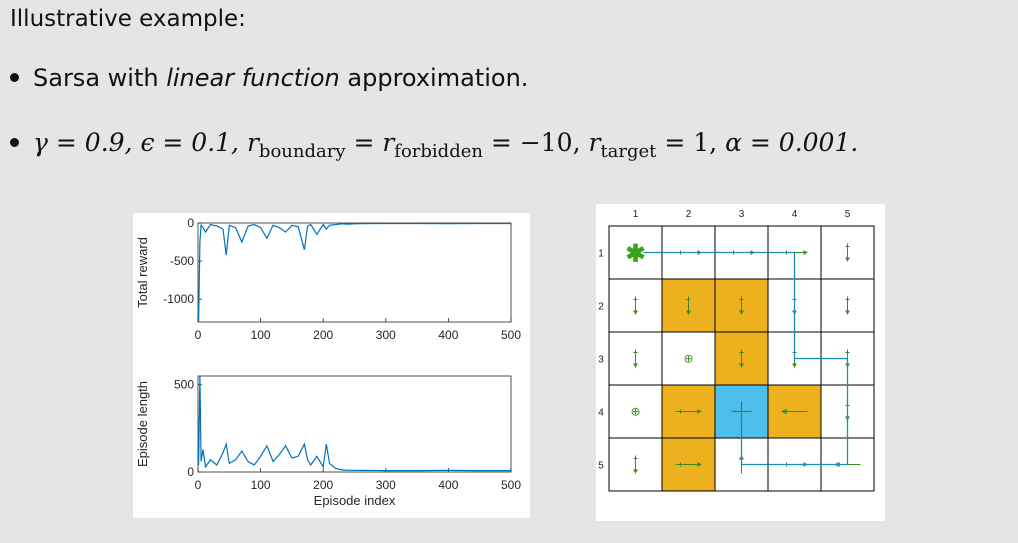  I want to click on gridworld-policy: 1 2 3 4 5 1 2 3 4 5 ⊕ ⊕ ✱, so click(736, 350).